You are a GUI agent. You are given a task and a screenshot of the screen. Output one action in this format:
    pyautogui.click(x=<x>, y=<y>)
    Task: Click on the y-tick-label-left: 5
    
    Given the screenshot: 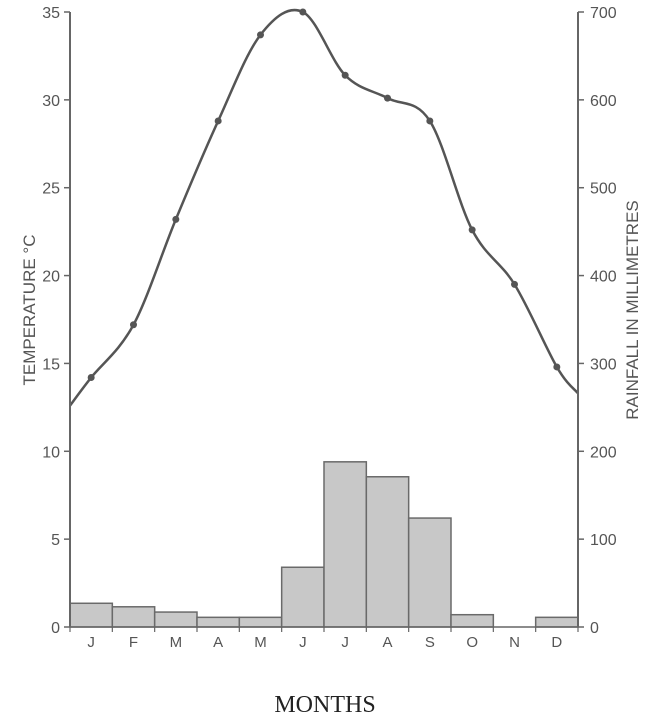 What is the action you would take?
    pyautogui.click(x=55, y=540)
    